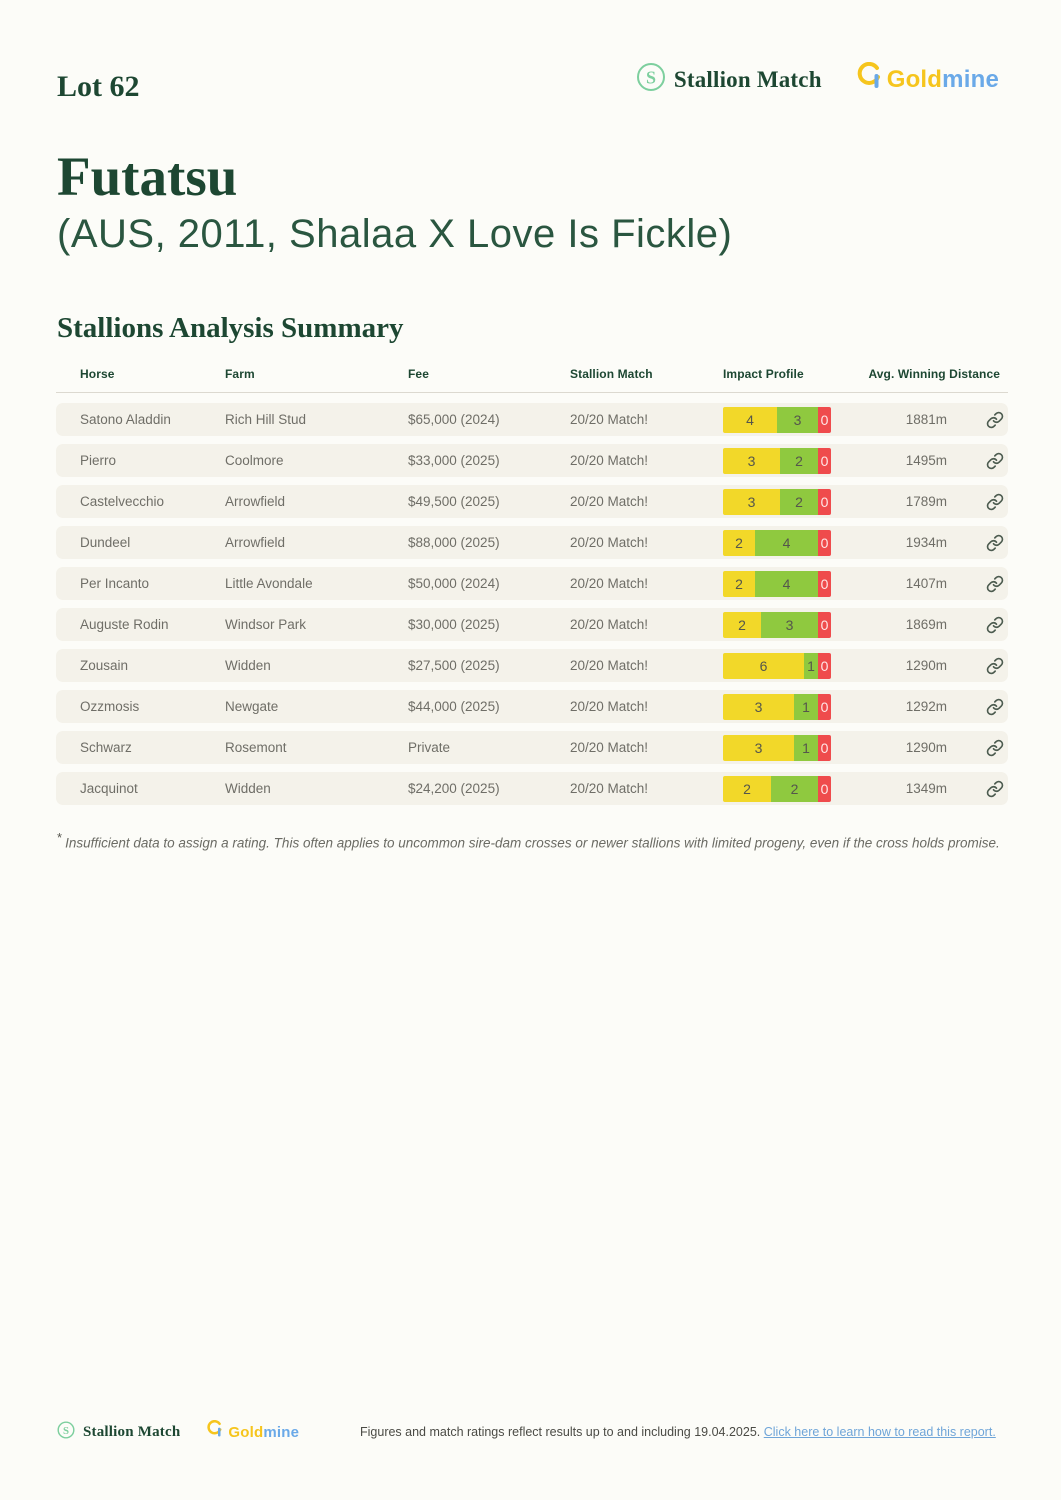 Image resolution: width=1061 pixels, height=1500 pixels. What do you see at coordinates (256, 747) in the screenshot?
I see `farm-name: Rosemont` at bounding box center [256, 747].